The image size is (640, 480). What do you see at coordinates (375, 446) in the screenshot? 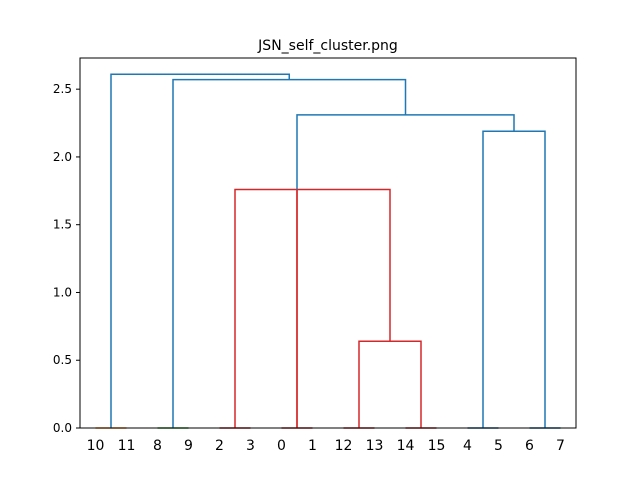
I see `x-tick-label: 13` at bounding box center [375, 446].